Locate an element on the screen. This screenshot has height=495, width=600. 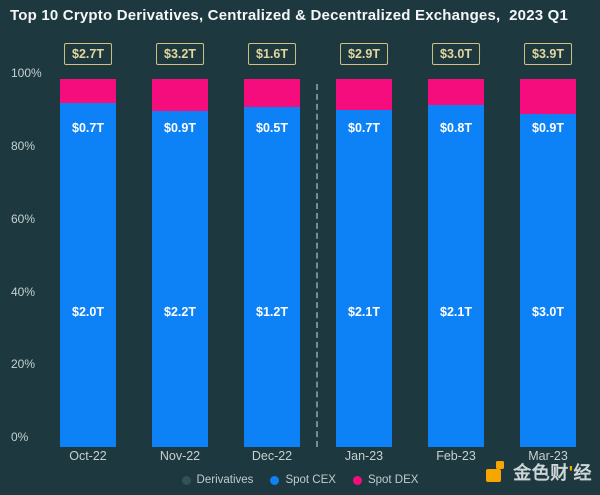
legend: Derivatives Spot CEX Spot DEX is located at coordinates (300, 480).